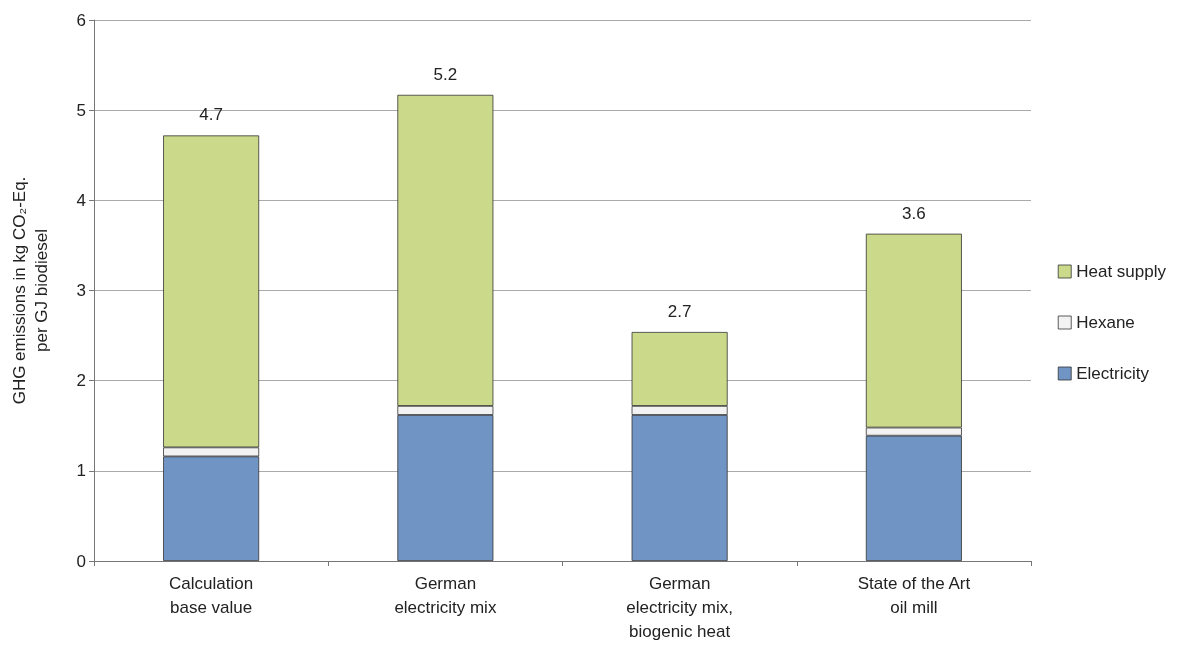  I want to click on legend-label: Heat supply, so click(1121, 271).